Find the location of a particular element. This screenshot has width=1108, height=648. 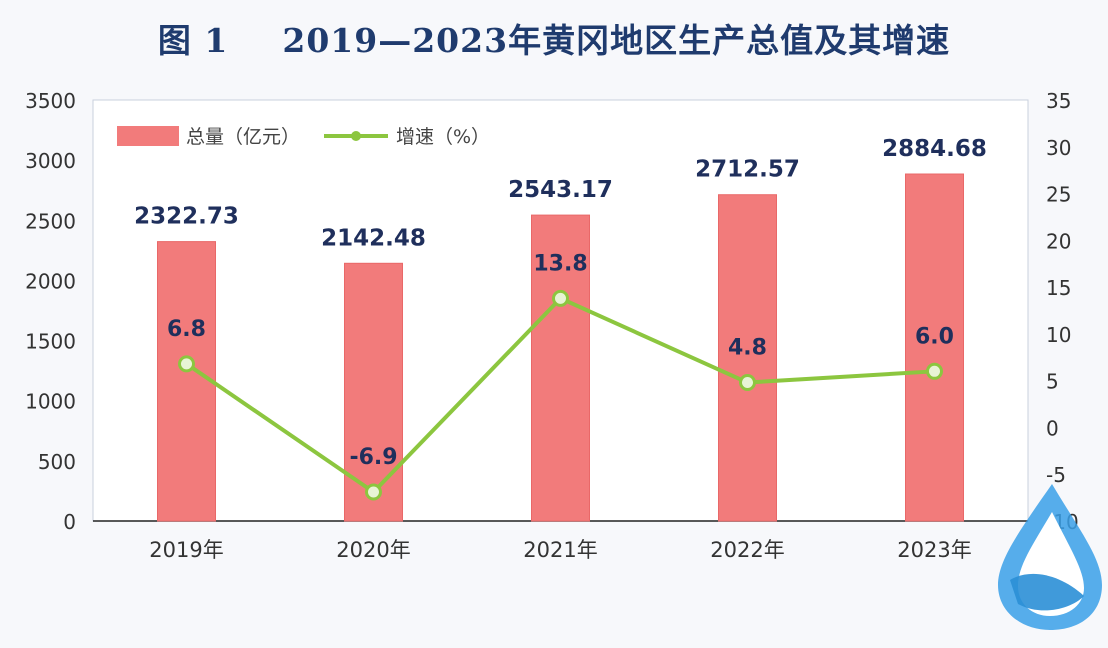

x-tick-label: 2020年 is located at coordinates (373, 550).